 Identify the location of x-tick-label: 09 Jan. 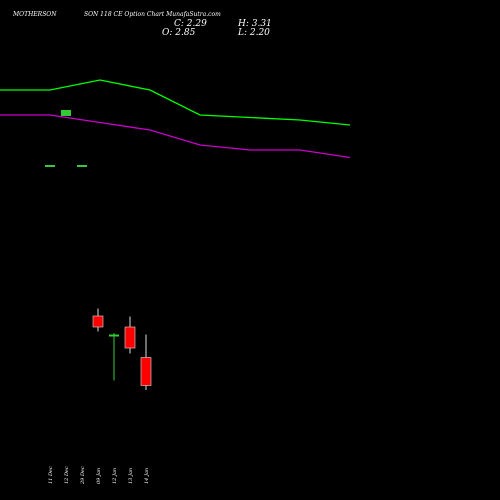
(99, 476).